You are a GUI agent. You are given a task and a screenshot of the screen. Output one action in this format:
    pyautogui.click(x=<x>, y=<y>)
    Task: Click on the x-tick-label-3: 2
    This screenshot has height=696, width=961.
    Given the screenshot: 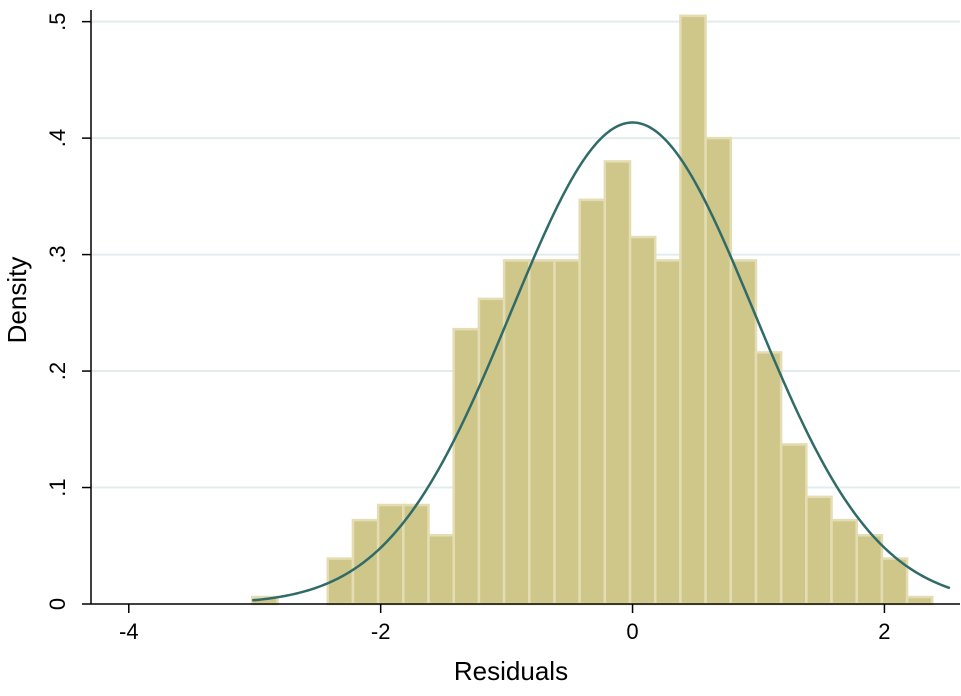 What is the action you would take?
    pyautogui.click(x=884, y=631)
    